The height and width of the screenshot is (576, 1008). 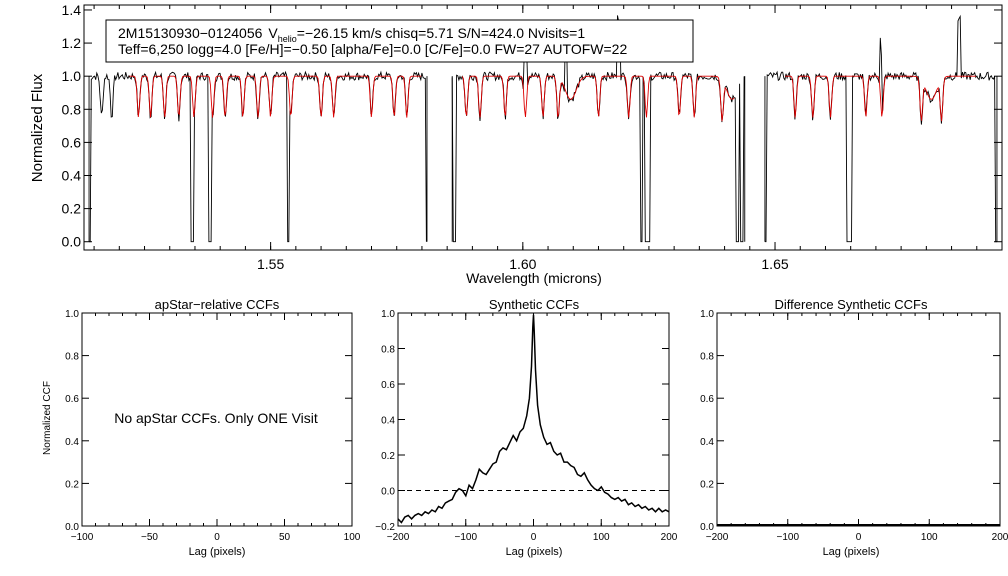 I want to click on panel3-ticks: −200 −100 0 100 200 0.0 0.2 0.4 0.6 0.8 1.0, so click(x=854, y=426).